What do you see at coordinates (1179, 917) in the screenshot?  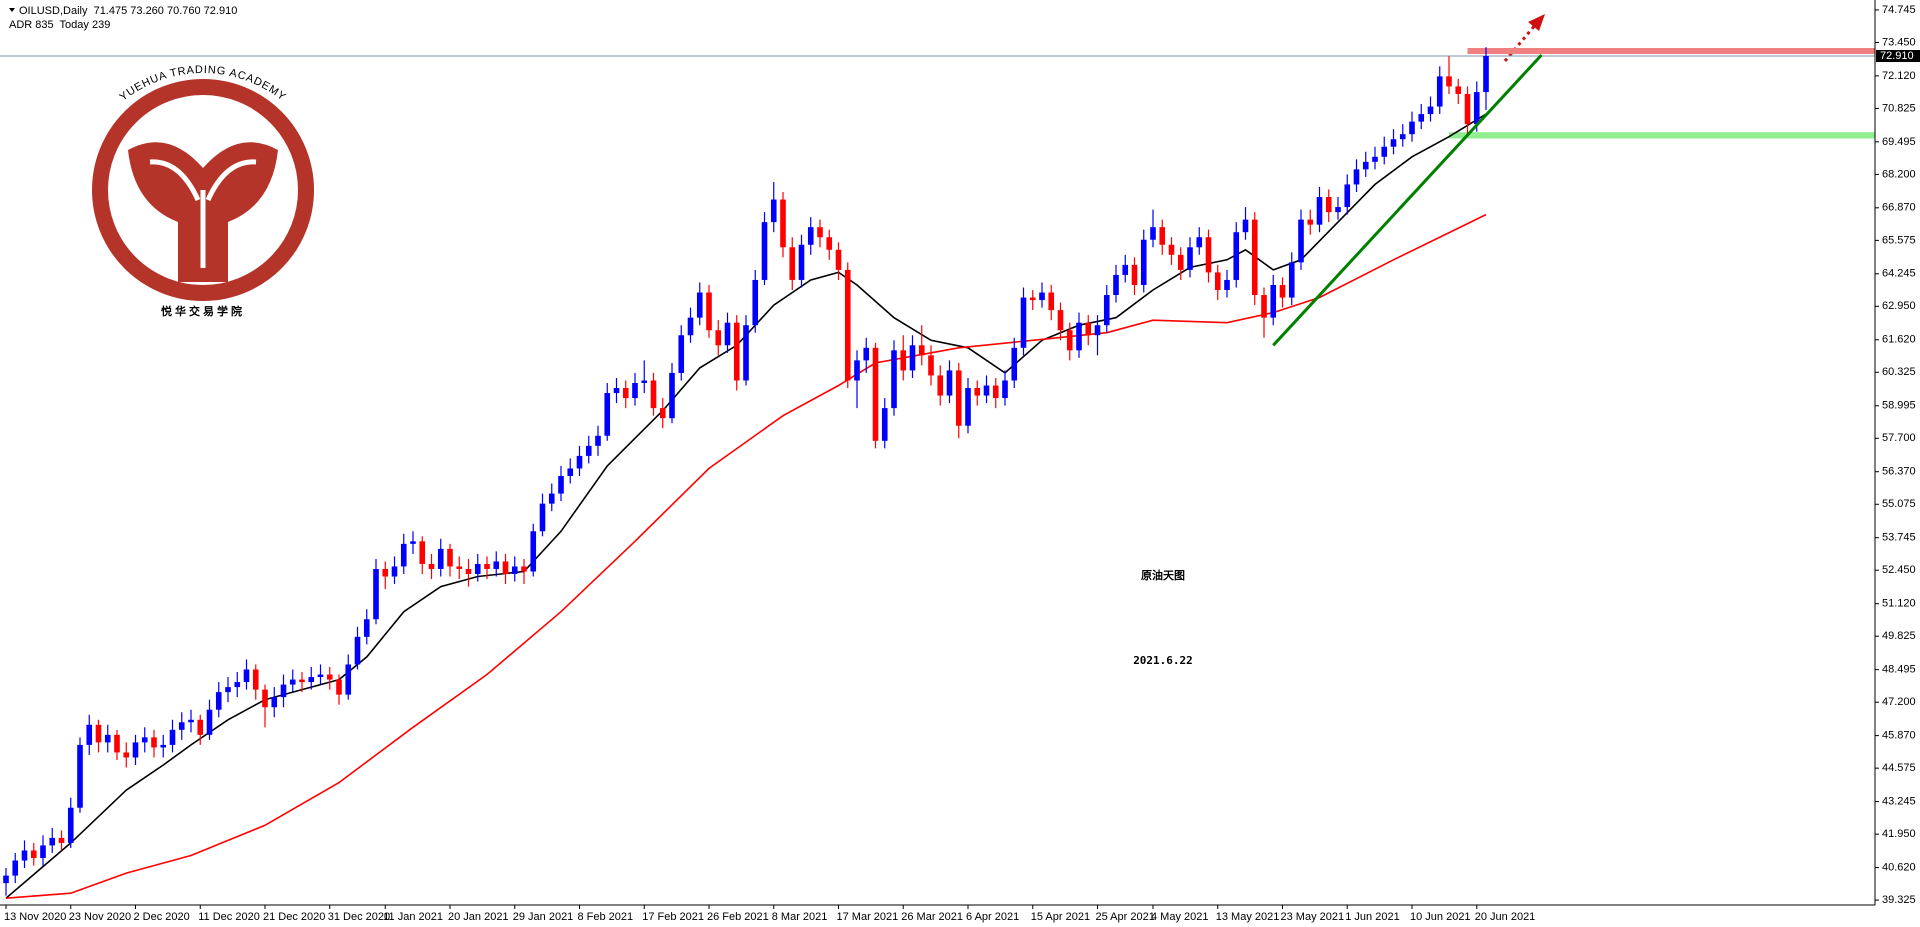 I see `x-tick-label: 4 May 2021` at bounding box center [1179, 917].